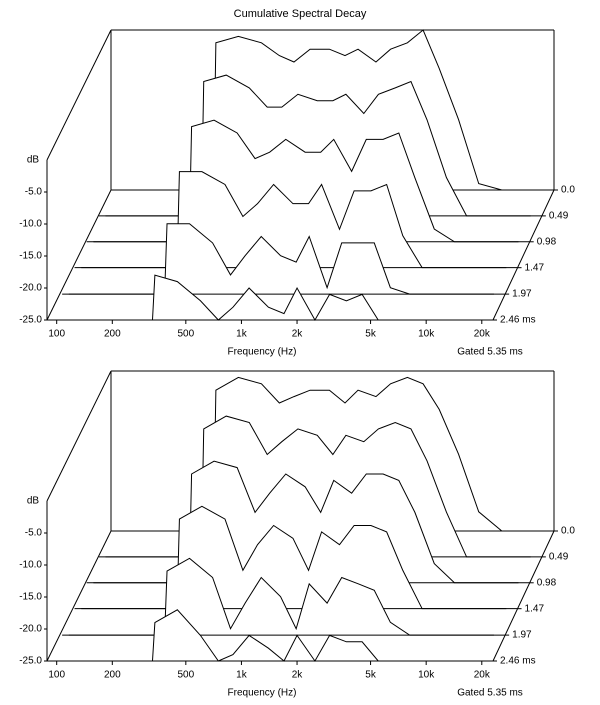  I want to click on chart-title: Cumulative Spectral Decay, so click(300, 14).